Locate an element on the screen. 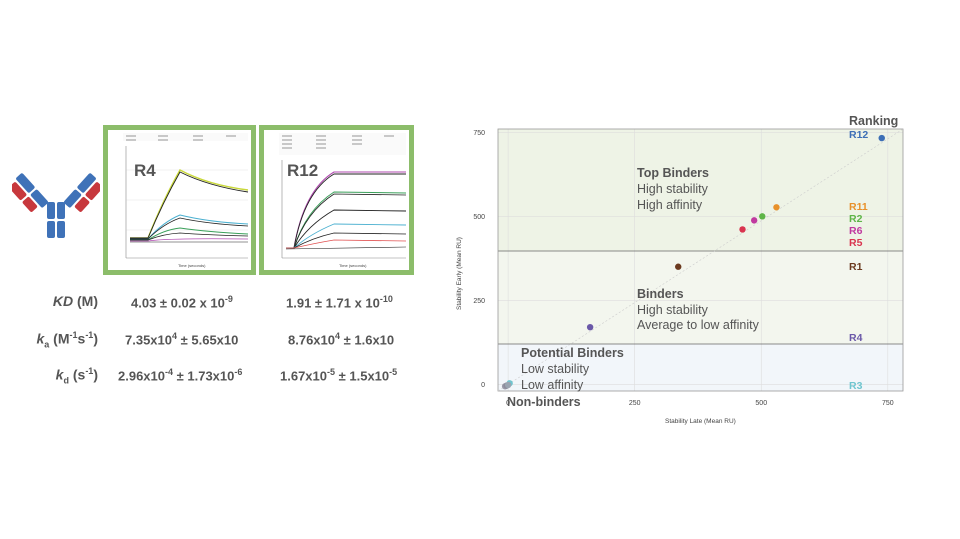  panel-label-r12: R12 is located at coordinates (303, 170).